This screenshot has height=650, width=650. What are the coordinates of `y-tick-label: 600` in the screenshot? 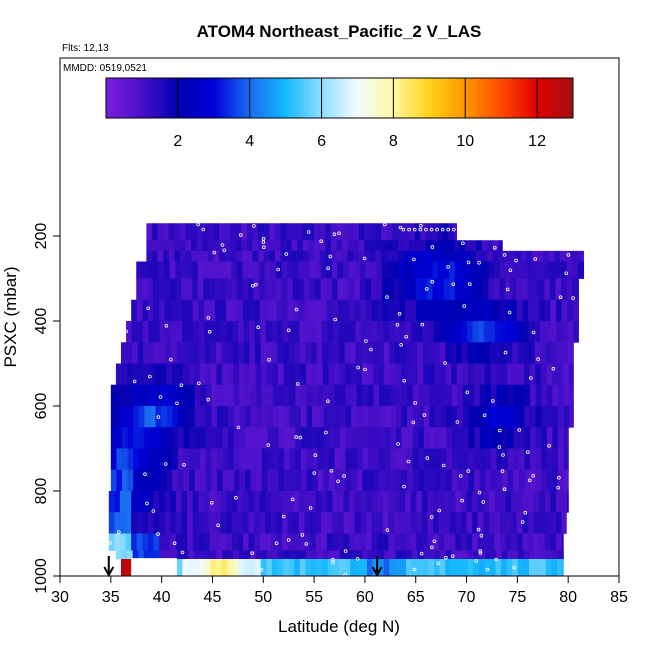 It's located at (41, 406).